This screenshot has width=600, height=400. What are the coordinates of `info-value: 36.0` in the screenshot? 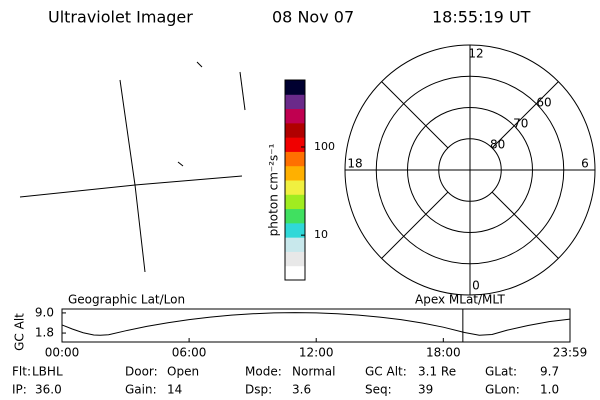 It's located at (48, 390).